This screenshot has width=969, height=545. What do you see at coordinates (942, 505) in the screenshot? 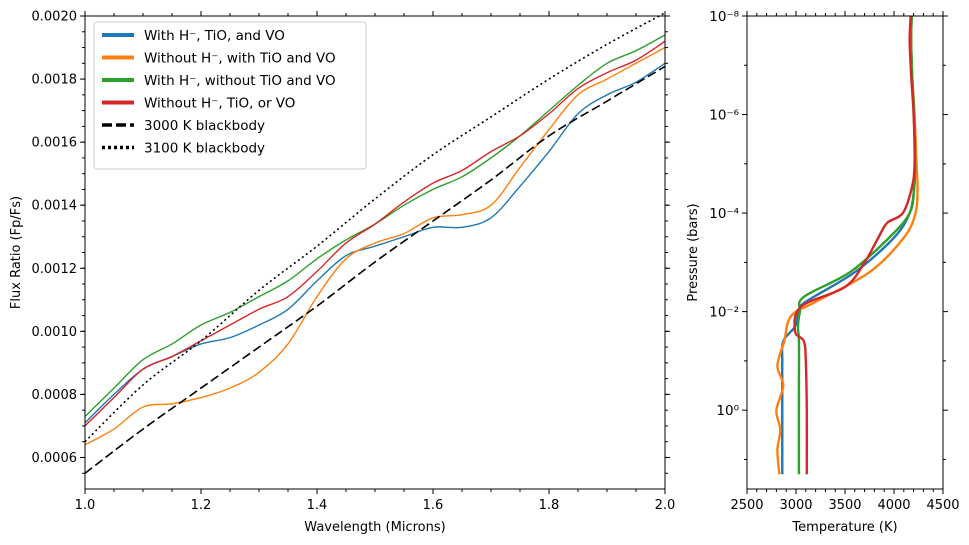
I see `pt-x-tick-label: 4500` at bounding box center [942, 505].